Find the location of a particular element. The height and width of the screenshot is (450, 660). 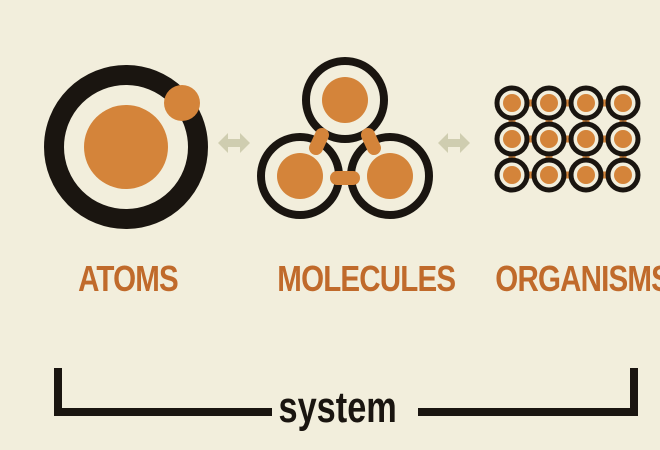

system-bracket is located at coordinates (346, 392).